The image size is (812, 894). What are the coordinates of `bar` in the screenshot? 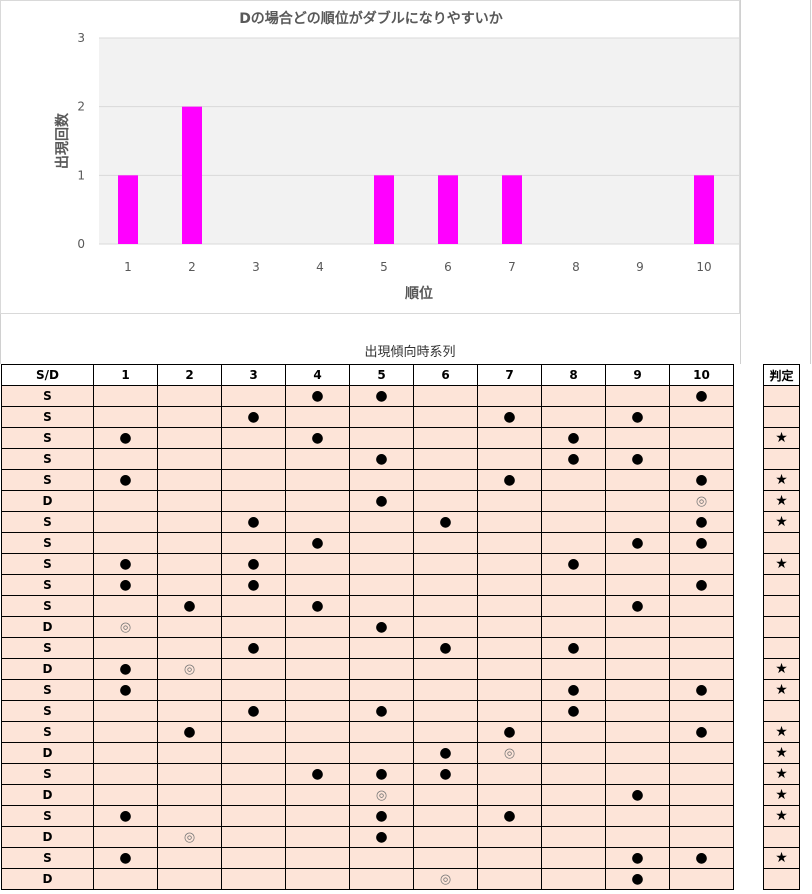 It's located at (384, 209).